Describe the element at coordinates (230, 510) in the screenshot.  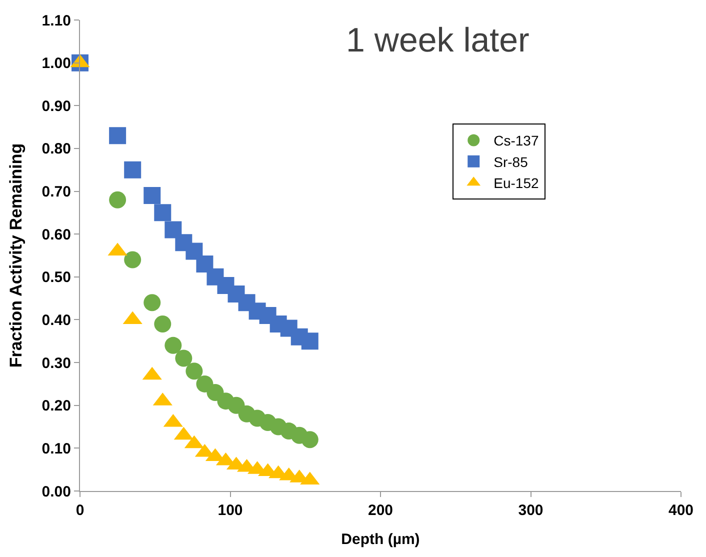
I see `x-tick-label: 100` at that location.